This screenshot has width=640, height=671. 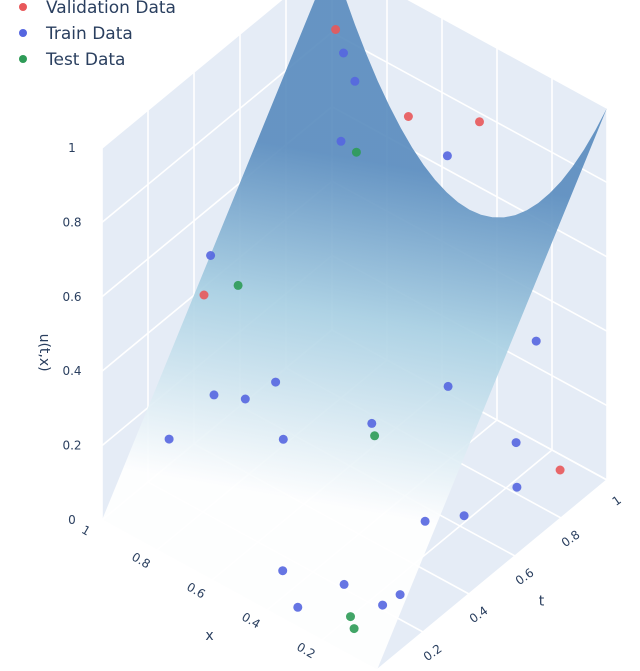 I want to click on wall-grid-u, so click(x=192, y=74).